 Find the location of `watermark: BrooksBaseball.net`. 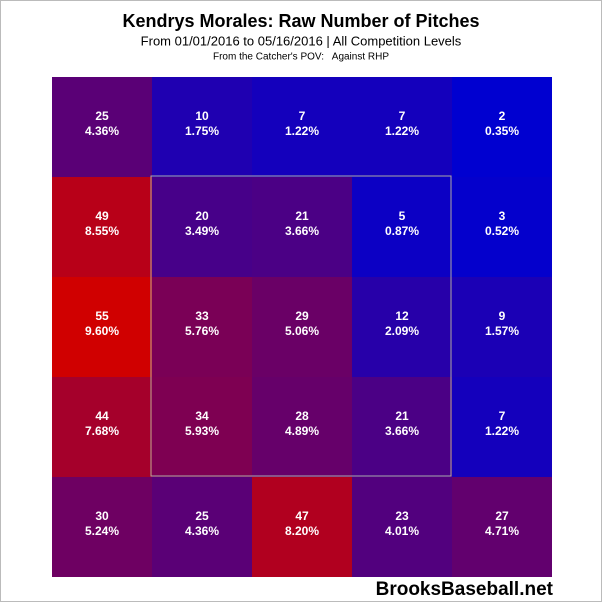

watermark: BrooksBaseball.net is located at coordinates (465, 589).